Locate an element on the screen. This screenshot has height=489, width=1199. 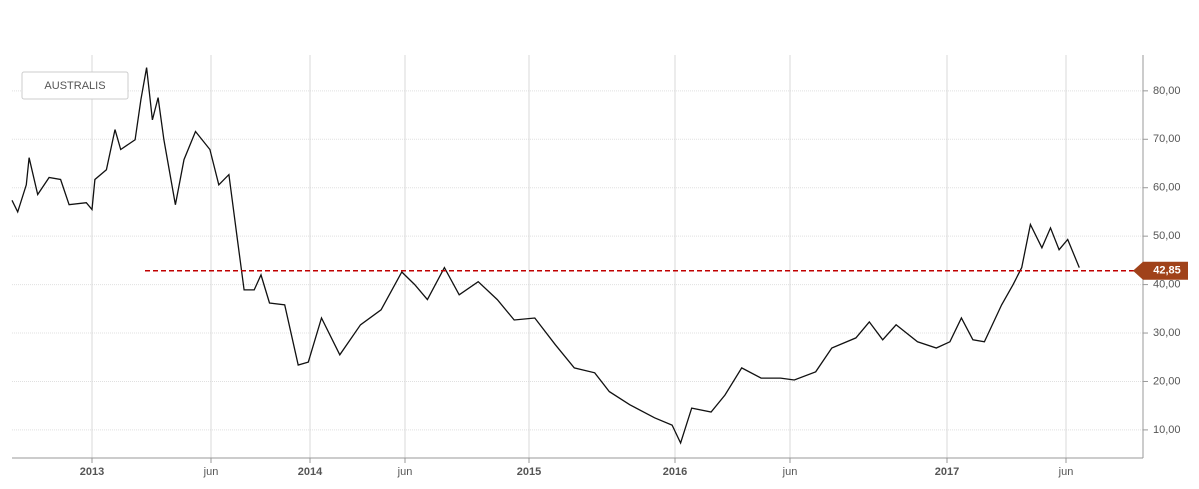
x-tick-label: 2017 is located at coordinates (947, 472).